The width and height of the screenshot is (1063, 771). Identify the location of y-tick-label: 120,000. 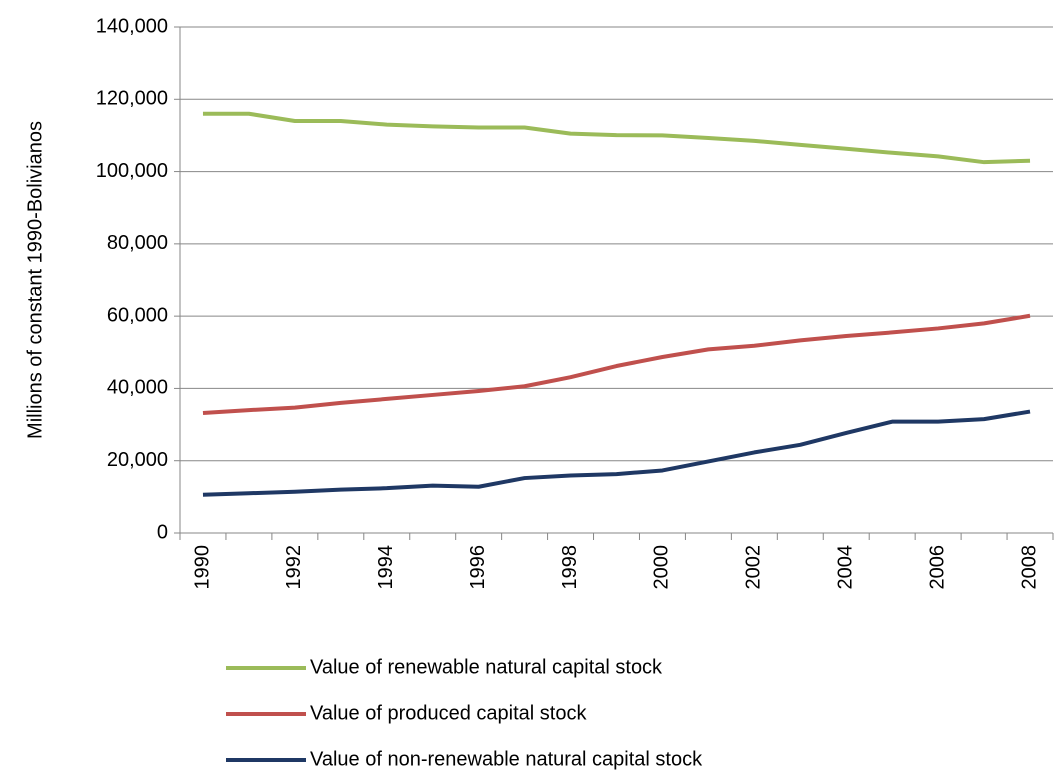
(132, 99).